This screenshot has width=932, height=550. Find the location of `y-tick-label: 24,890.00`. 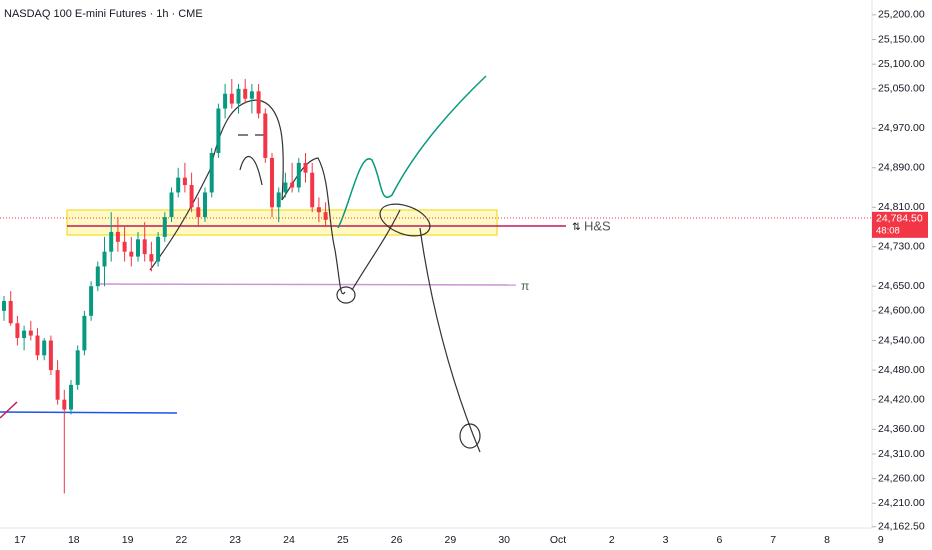

y-tick-label: 24,890.00 is located at coordinates (901, 168).